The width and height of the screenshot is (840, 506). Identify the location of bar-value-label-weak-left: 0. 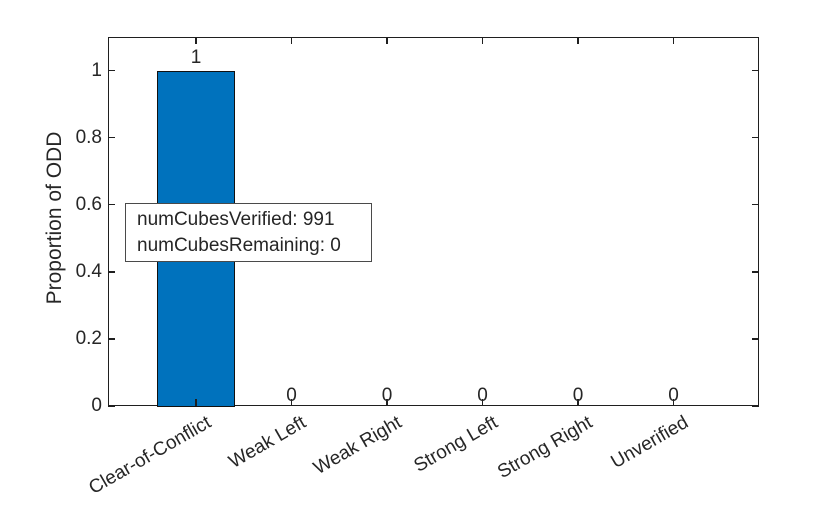
(291, 395).